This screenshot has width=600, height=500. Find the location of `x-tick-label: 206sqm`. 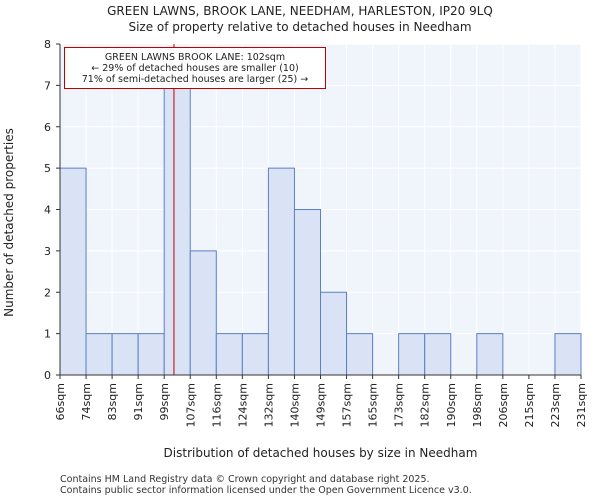

x-tick-label: 206sqm is located at coordinates (503, 405).